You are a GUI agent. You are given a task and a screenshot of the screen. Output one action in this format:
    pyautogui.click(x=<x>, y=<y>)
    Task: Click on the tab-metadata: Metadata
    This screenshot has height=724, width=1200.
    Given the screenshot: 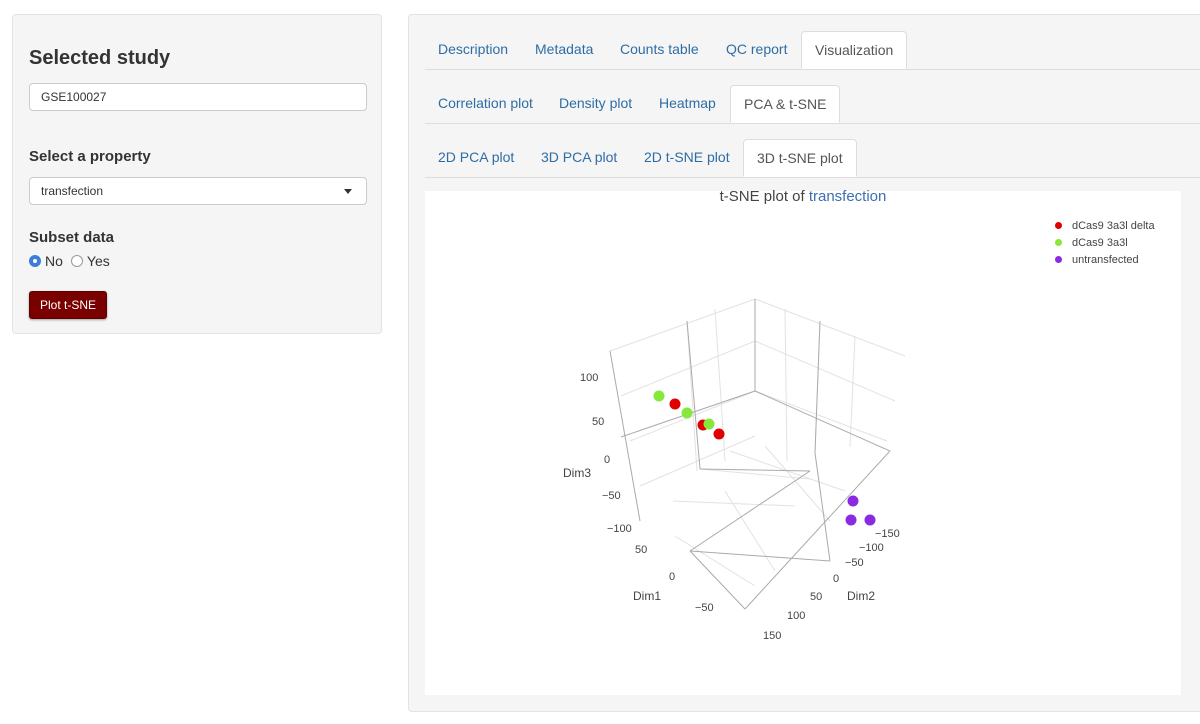 What is the action you would take?
    pyautogui.click(x=564, y=49)
    